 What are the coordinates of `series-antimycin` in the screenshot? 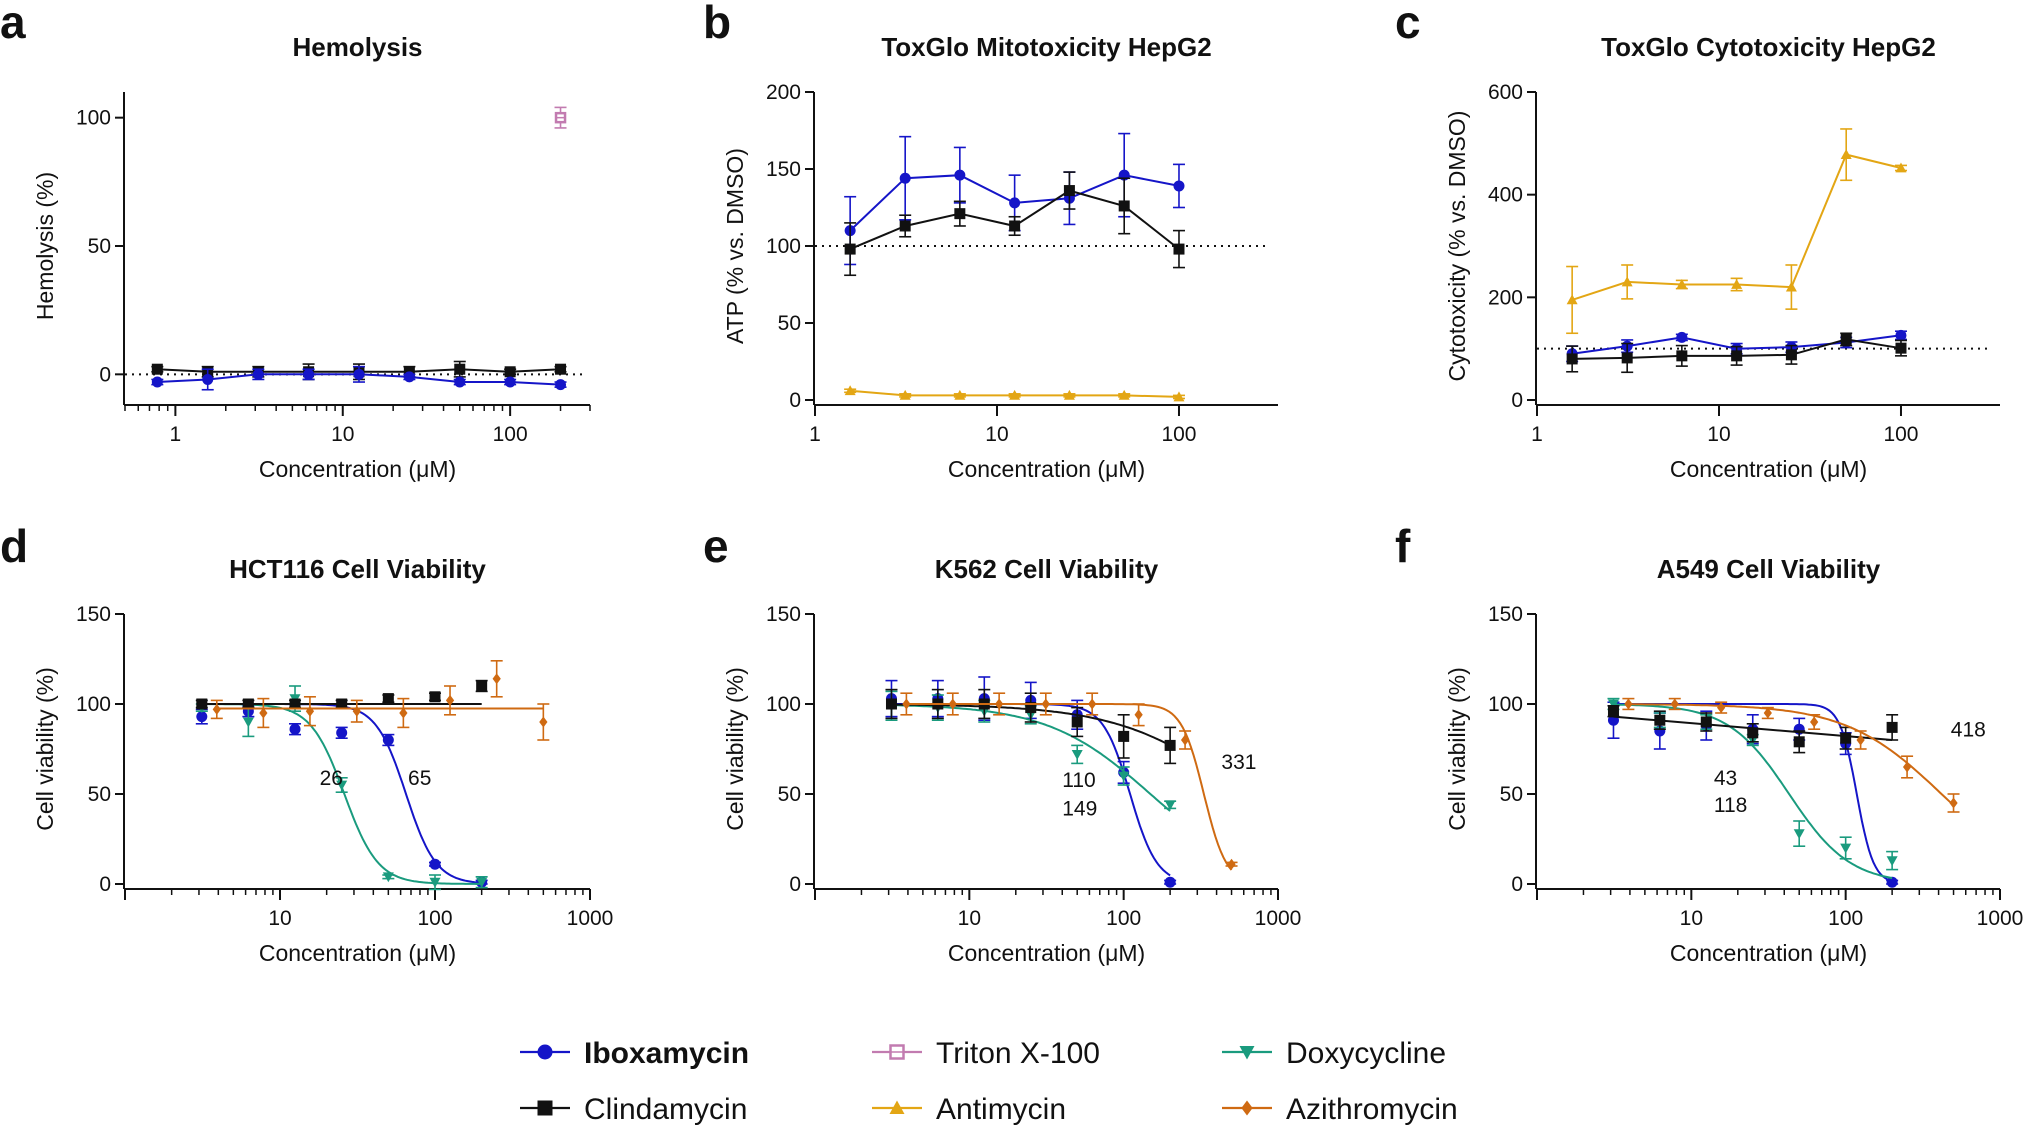 It's located at (1014, 393).